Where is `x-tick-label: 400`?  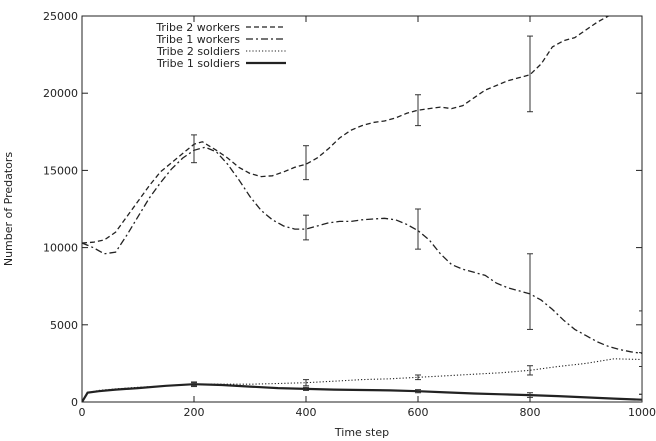
x-tick-label: 400 is located at coordinates (306, 412).